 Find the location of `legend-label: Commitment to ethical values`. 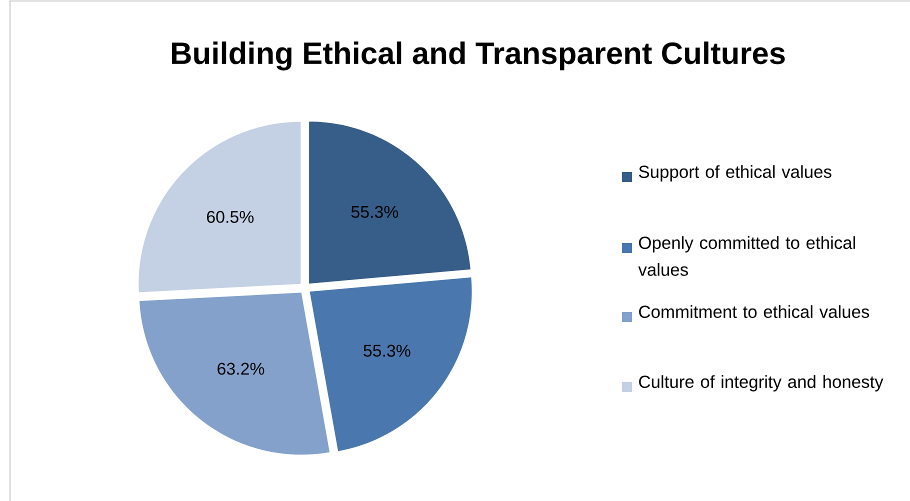

legend-label: Commitment to ethical values is located at coordinates (754, 311).